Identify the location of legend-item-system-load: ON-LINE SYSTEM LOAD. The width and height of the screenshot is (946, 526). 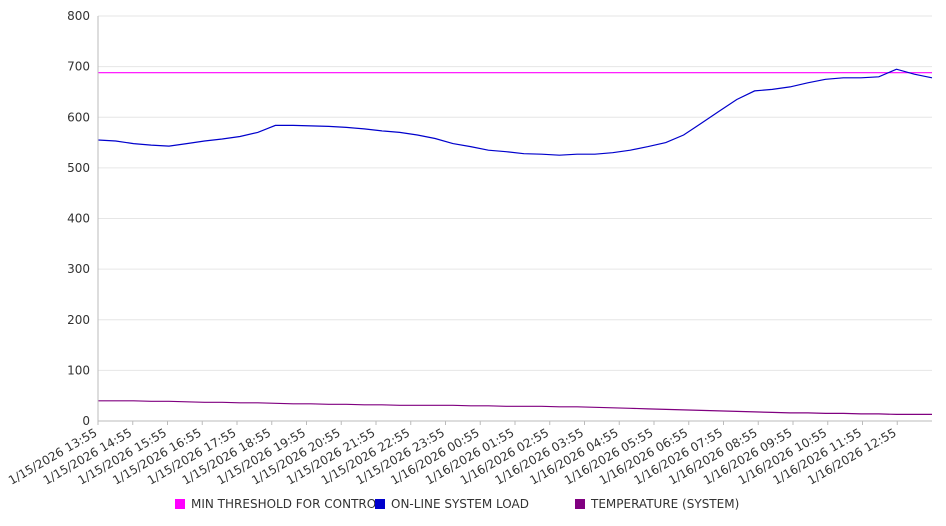
(452, 504).